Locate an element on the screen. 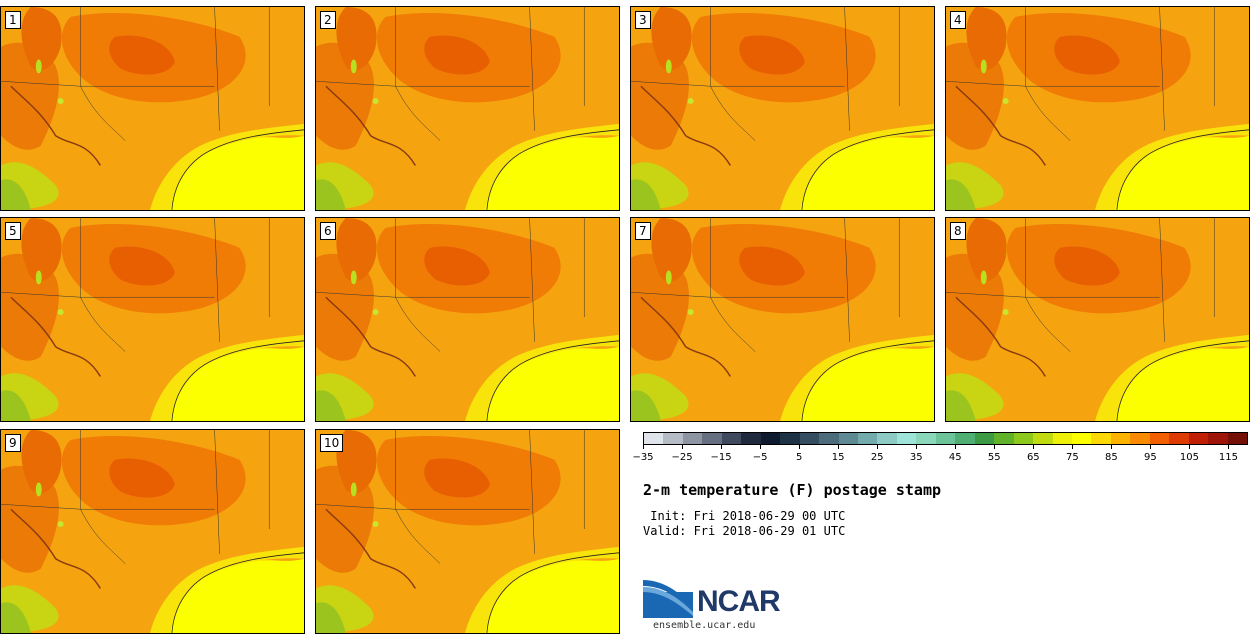 This screenshot has height=635, width=1260. colorbar-tick-label: −15 is located at coordinates (721, 457).